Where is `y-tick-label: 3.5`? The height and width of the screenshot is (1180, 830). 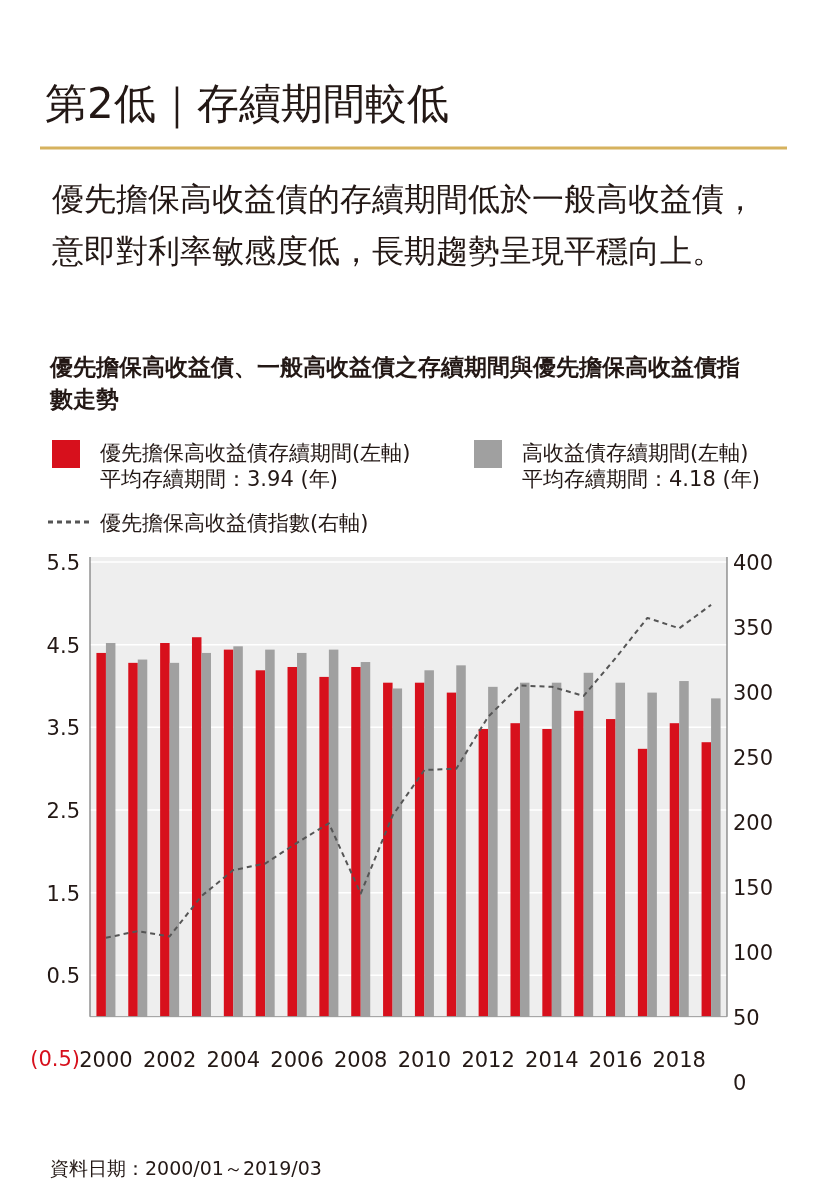
y-tick-label: 3.5 is located at coordinates (63, 728).